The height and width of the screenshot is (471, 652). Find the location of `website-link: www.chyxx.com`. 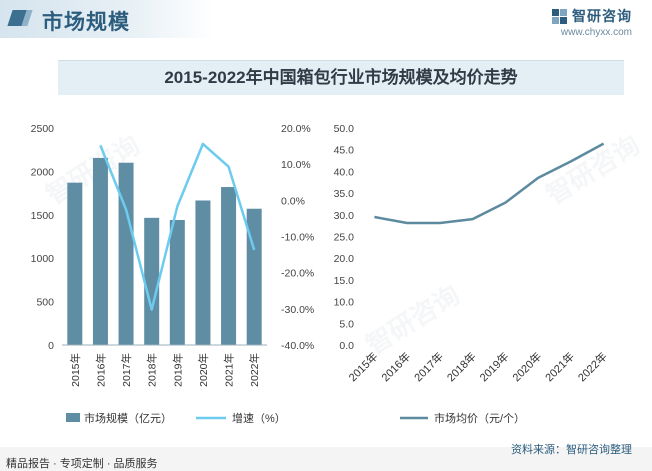

website-link: www.chyxx.com is located at coordinates (596, 32).